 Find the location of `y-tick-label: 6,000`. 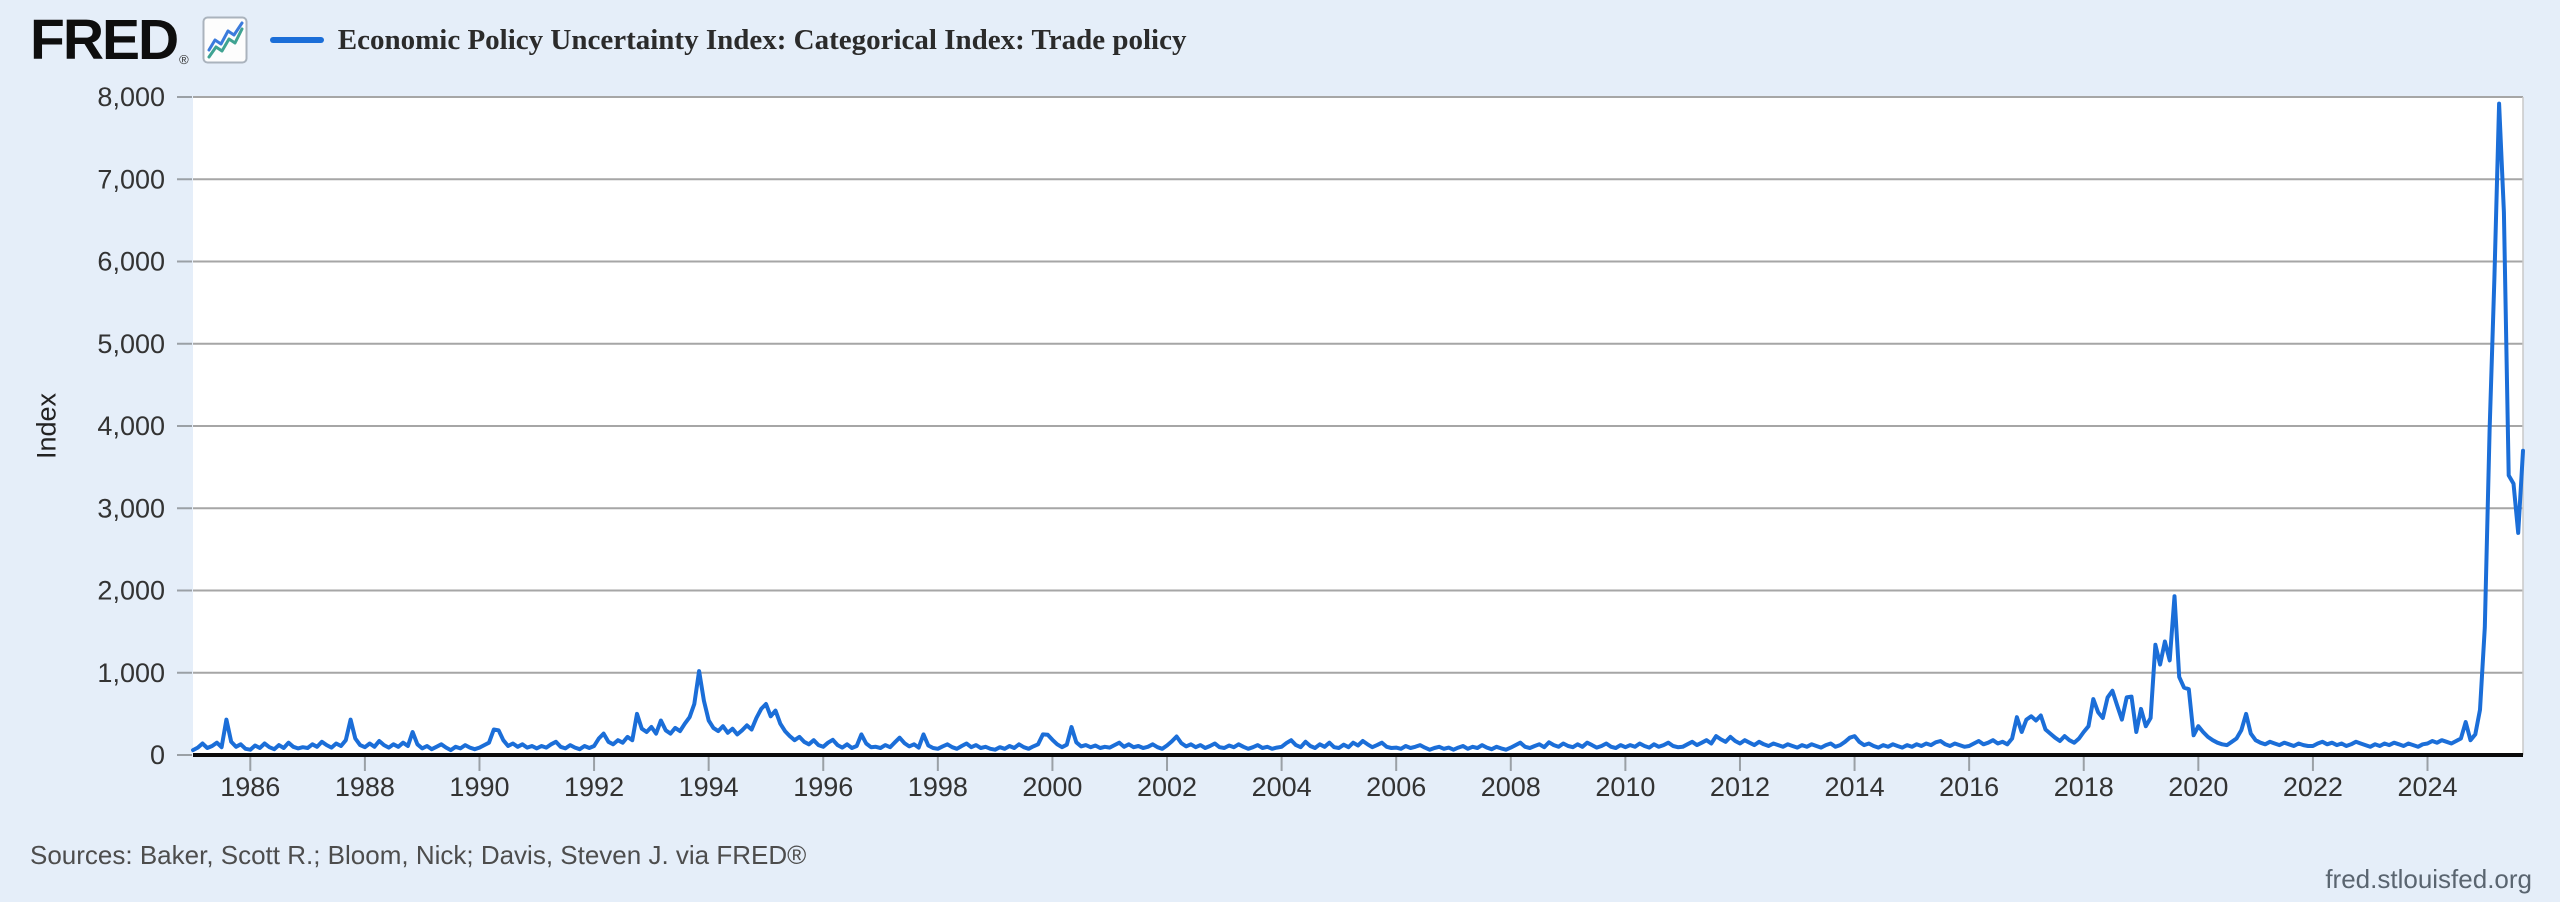

y-tick-label: 6,000 is located at coordinates (131, 262).